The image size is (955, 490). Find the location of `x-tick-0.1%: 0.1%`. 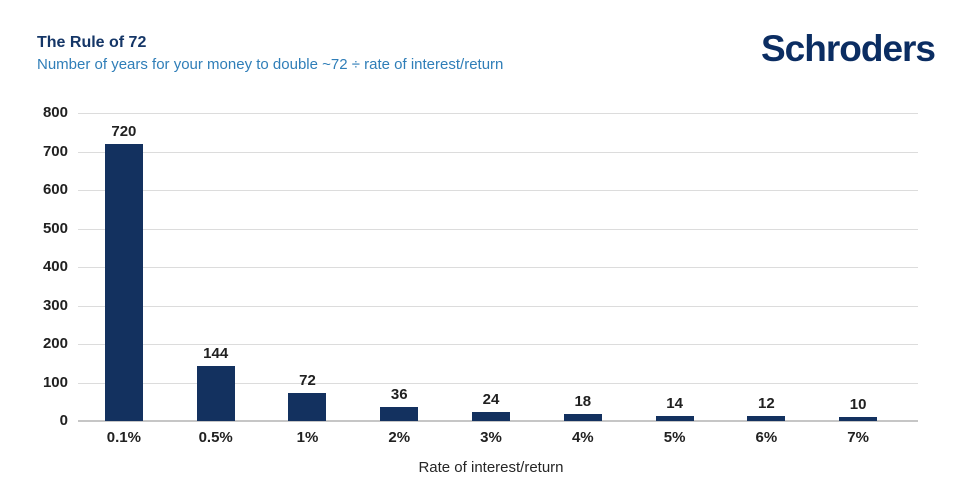

x-tick-0.1%: 0.1% is located at coordinates (123, 437).